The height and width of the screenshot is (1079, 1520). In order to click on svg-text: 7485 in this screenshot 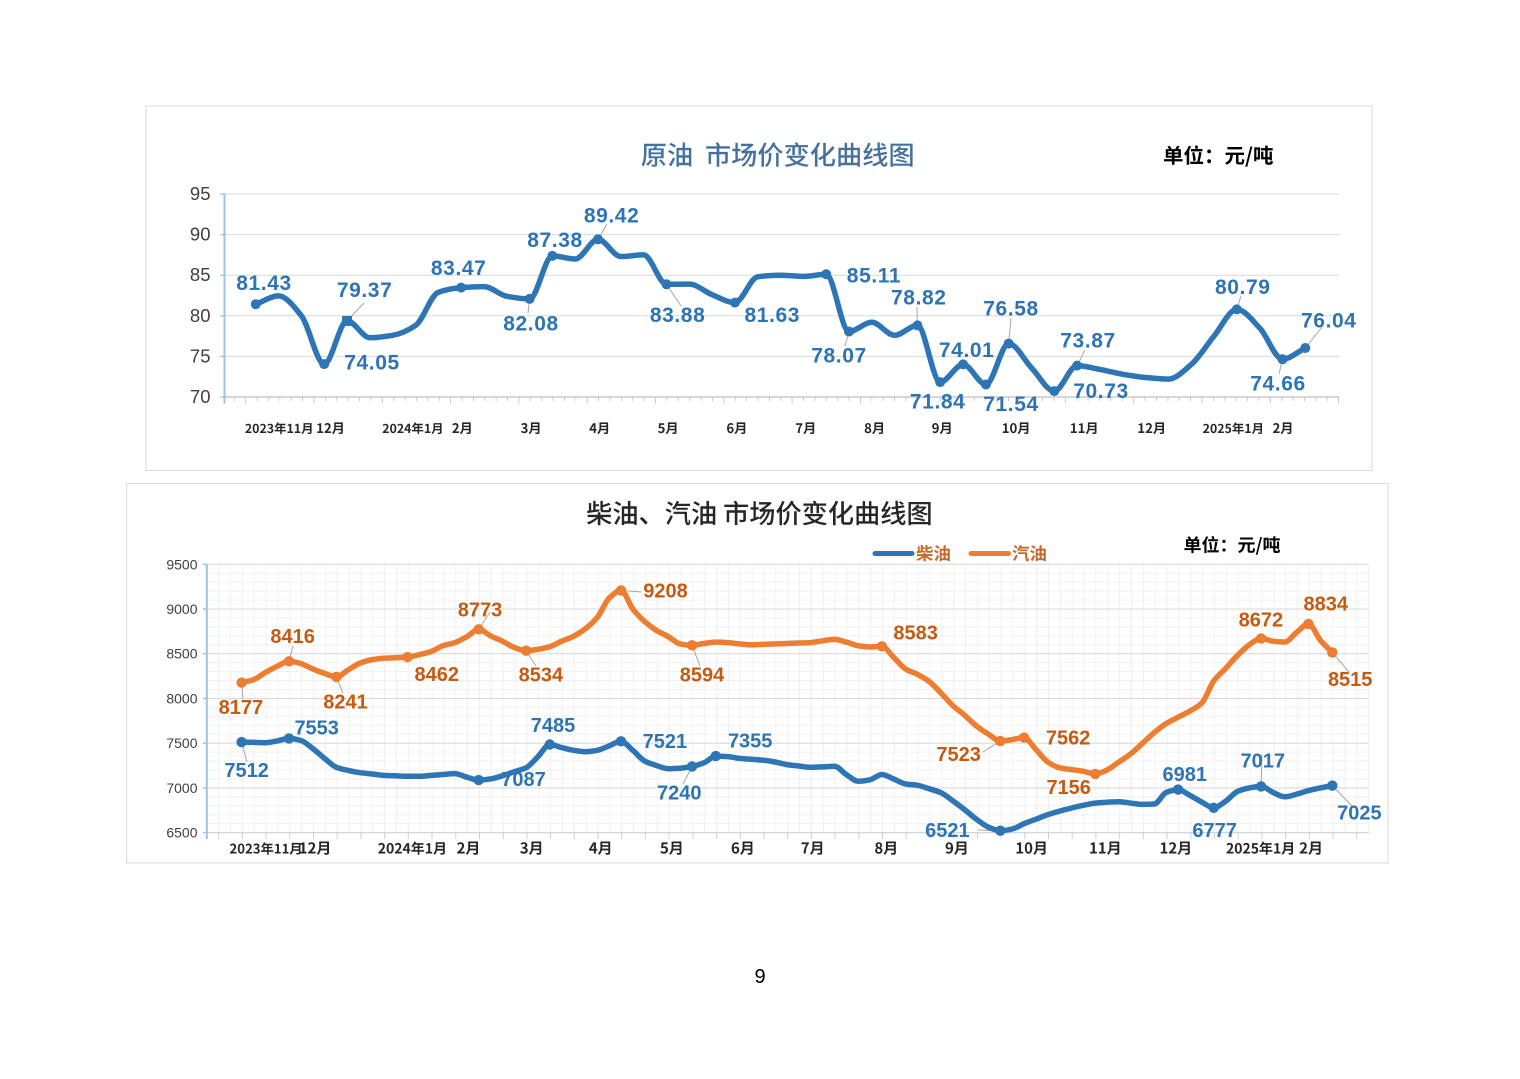, I will do `click(553, 726)`.